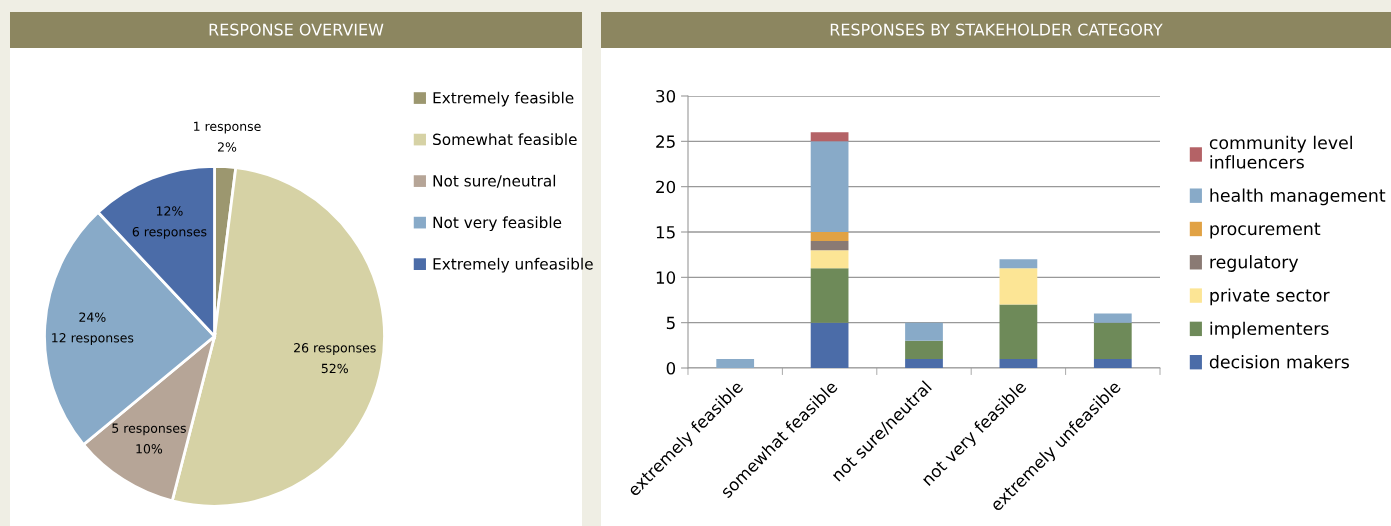  I want to click on legend-label: Not sure/neutral, so click(494, 181).